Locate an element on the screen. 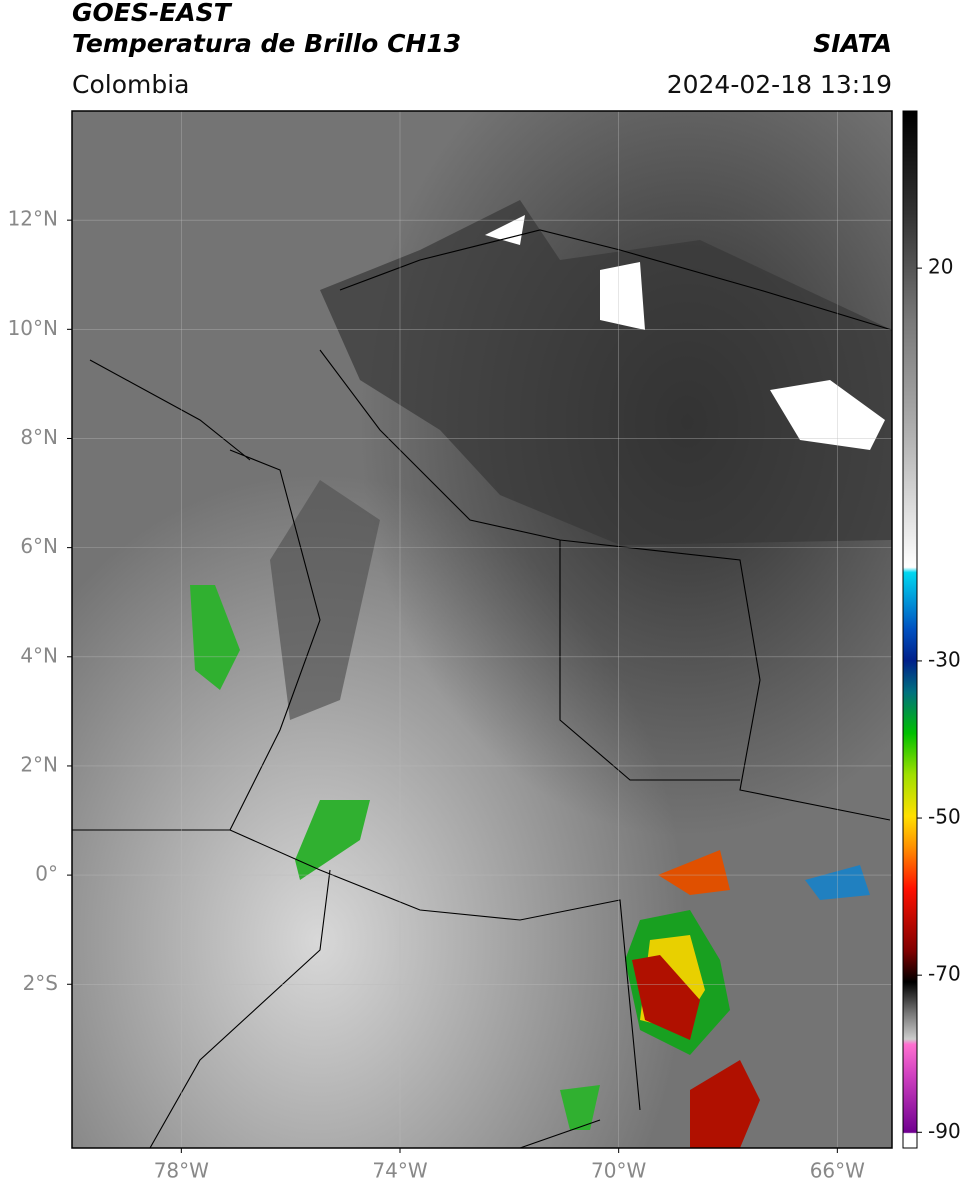  y-tick-label: 6°N is located at coordinates (39, 546).